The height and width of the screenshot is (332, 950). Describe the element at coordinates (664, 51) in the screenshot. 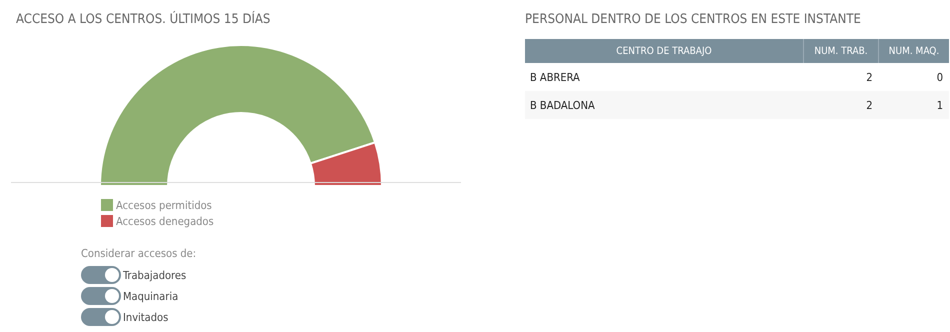

I see `text: CENTRO DE TRABAJO` at that location.